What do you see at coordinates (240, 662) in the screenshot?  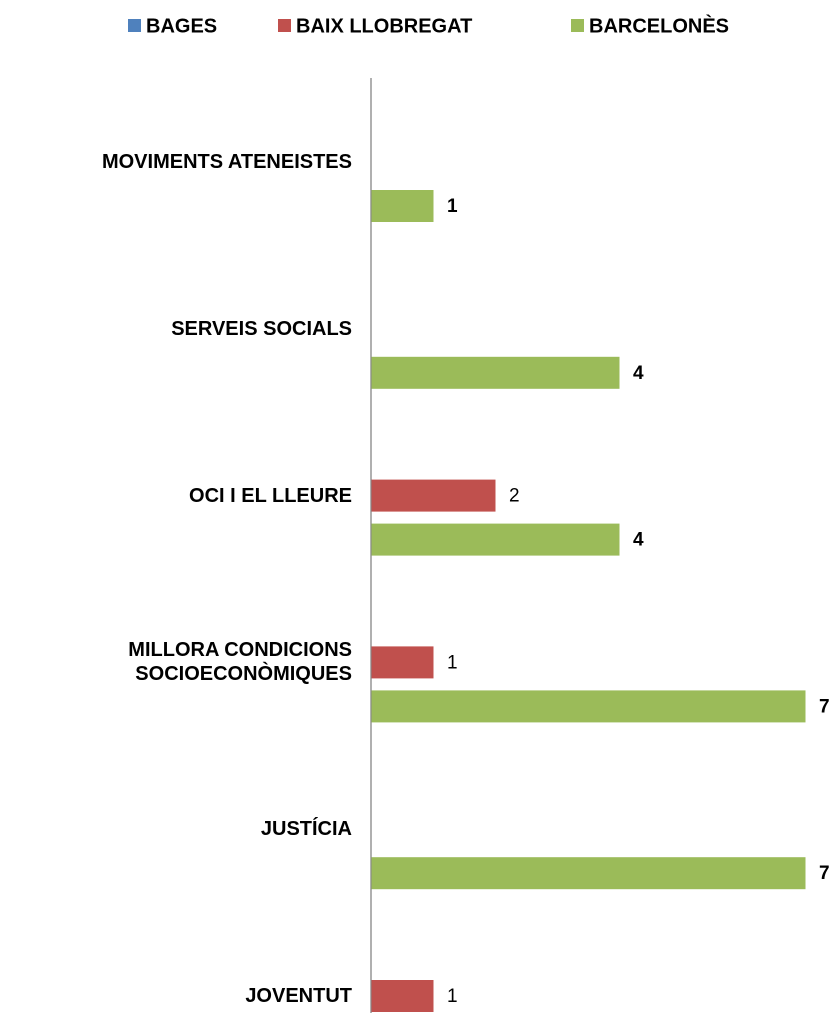 I see `category-label: MILLORA CONDICIONS SOCIOECONÒMIQUES` at bounding box center [240, 662].